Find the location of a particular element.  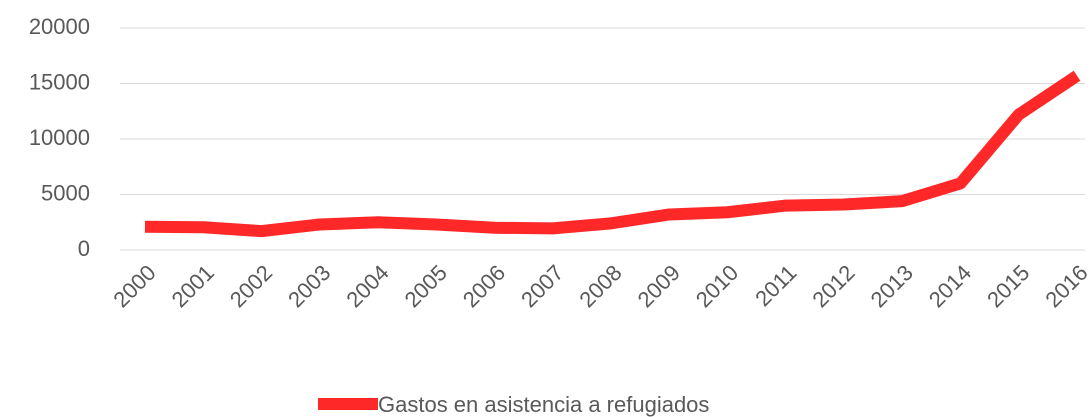

y-tick-label: 5000 is located at coordinates (65, 192).